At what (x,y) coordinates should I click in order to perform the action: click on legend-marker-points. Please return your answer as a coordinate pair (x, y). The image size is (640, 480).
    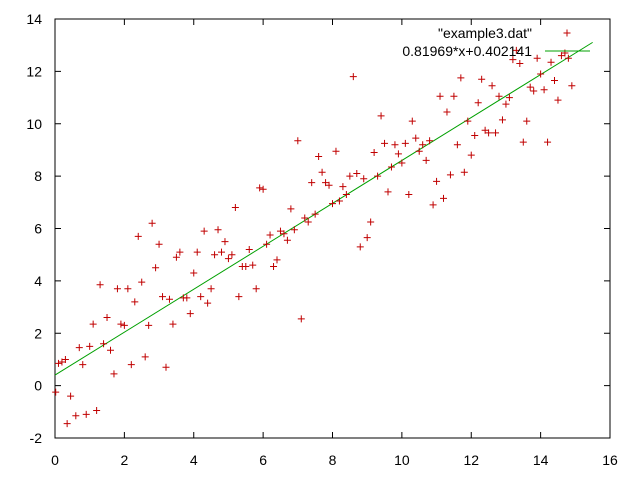
    Looking at the image, I should click on (567, 33).